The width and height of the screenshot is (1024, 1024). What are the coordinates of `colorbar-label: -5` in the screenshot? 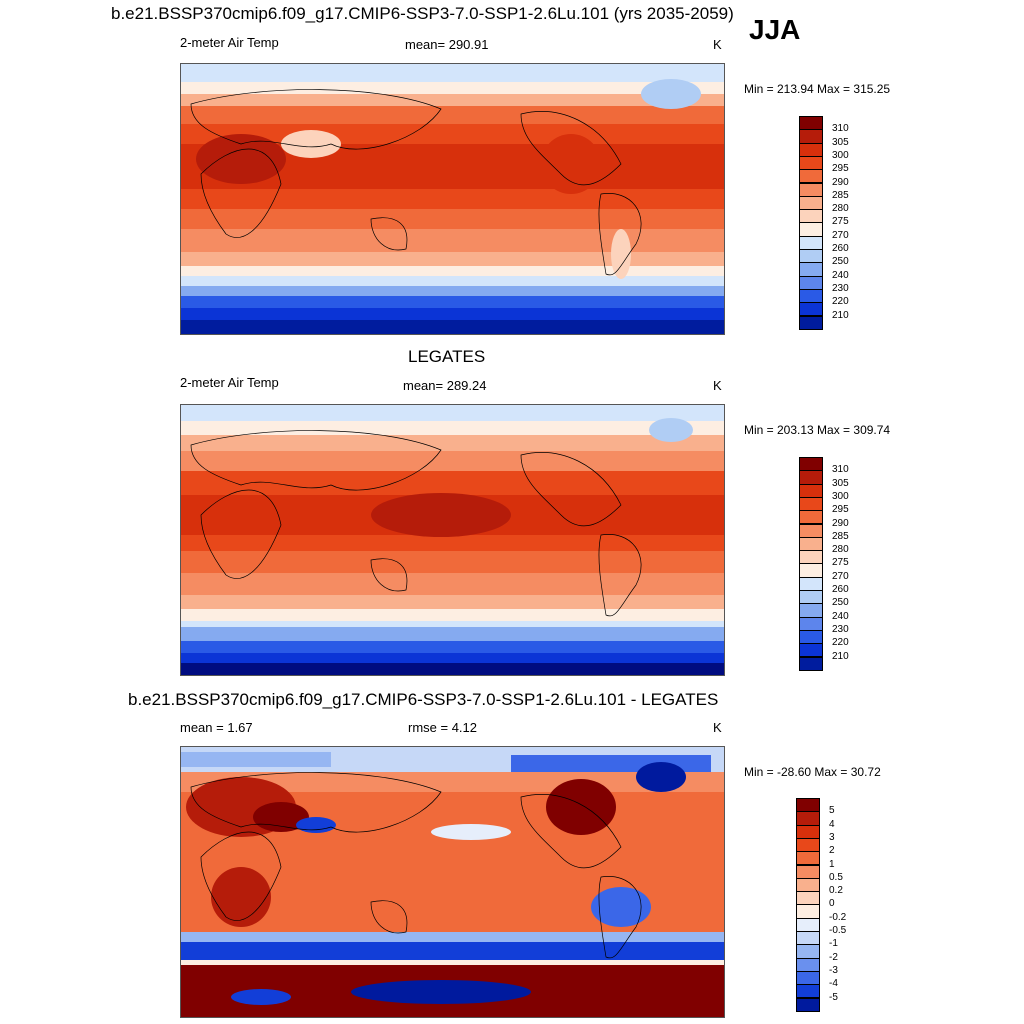 It's located at (833, 997).